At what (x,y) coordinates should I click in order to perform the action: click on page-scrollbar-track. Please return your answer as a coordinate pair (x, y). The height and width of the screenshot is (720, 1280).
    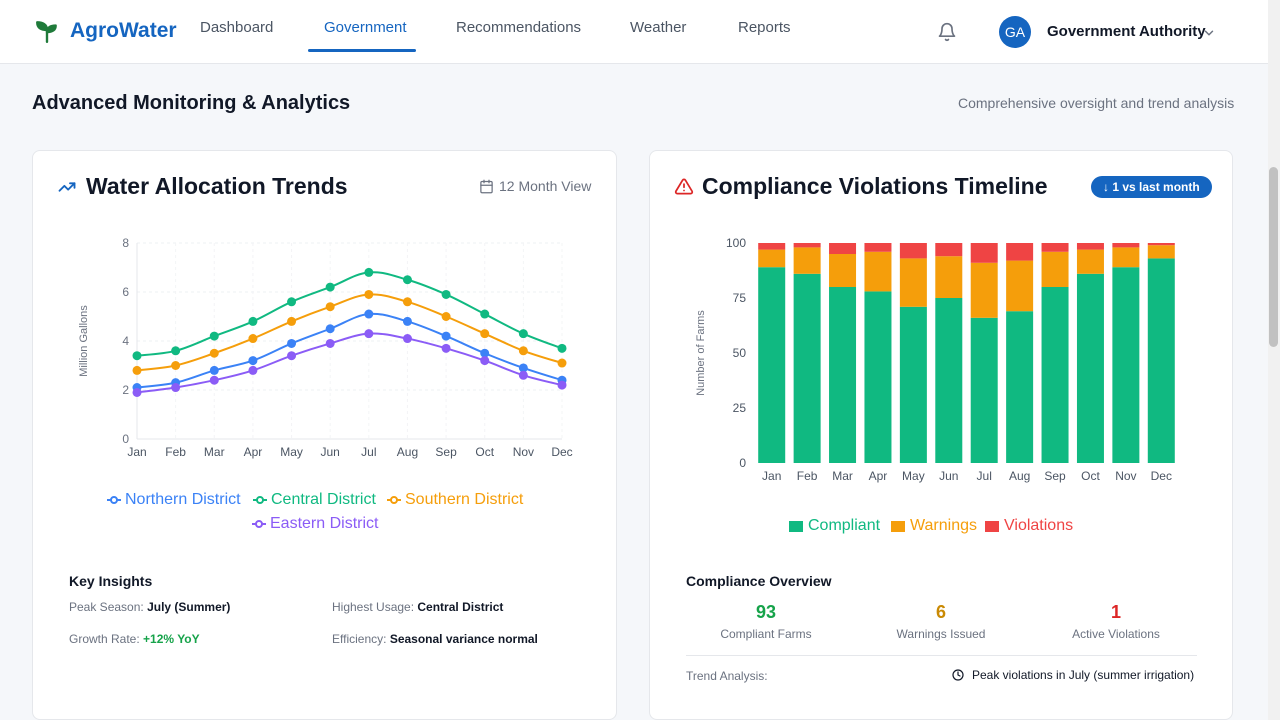
    Looking at the image, I should click on (1274, 360).